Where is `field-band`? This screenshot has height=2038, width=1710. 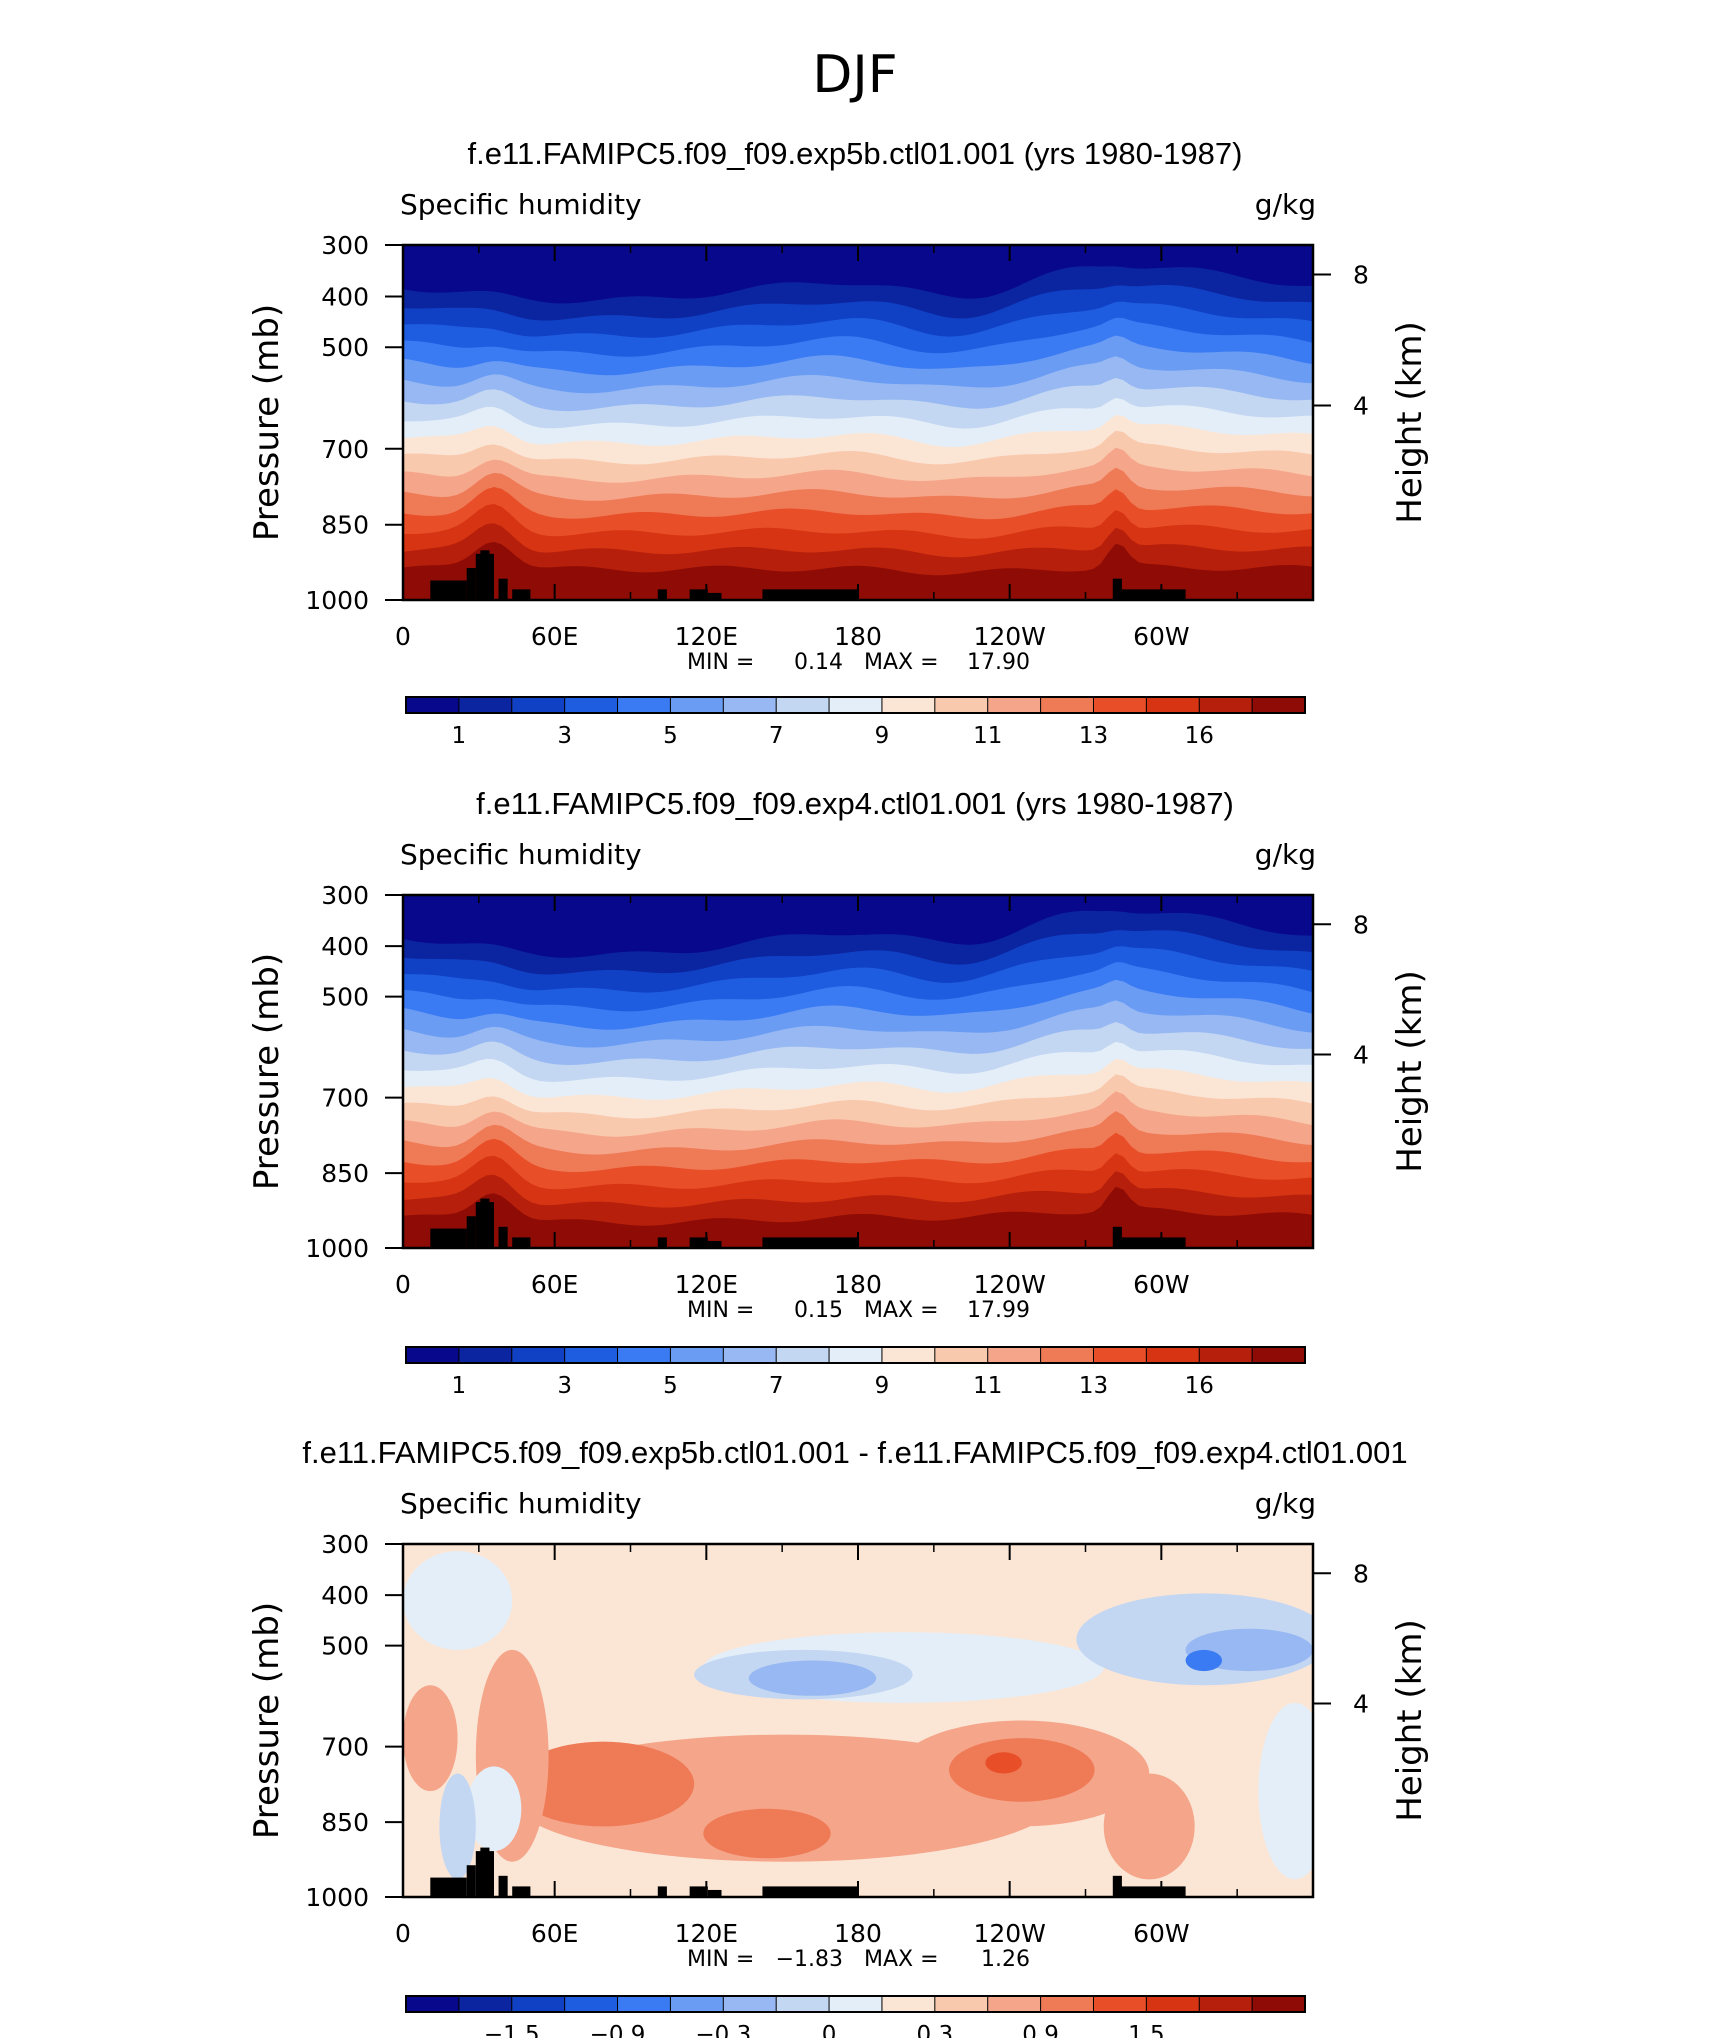
field-band is located at coordinates (858, 1217).